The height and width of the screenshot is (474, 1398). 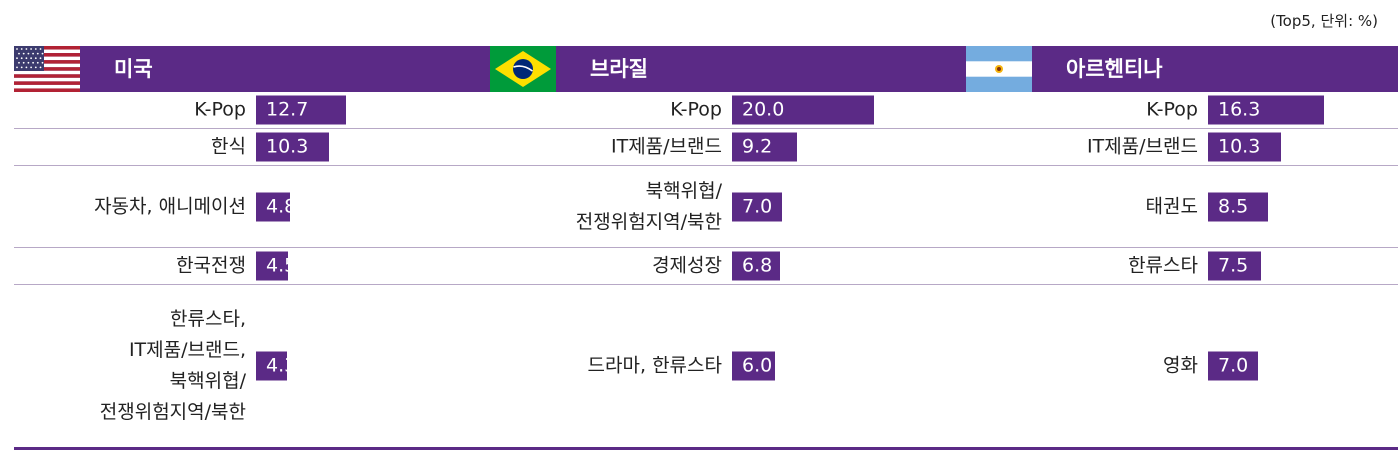 I want to click on category-label: 한류스타, IT제품/브랜드, 북핵위협/ 전쟁위험지역/북한, so click(x=172, y=365).